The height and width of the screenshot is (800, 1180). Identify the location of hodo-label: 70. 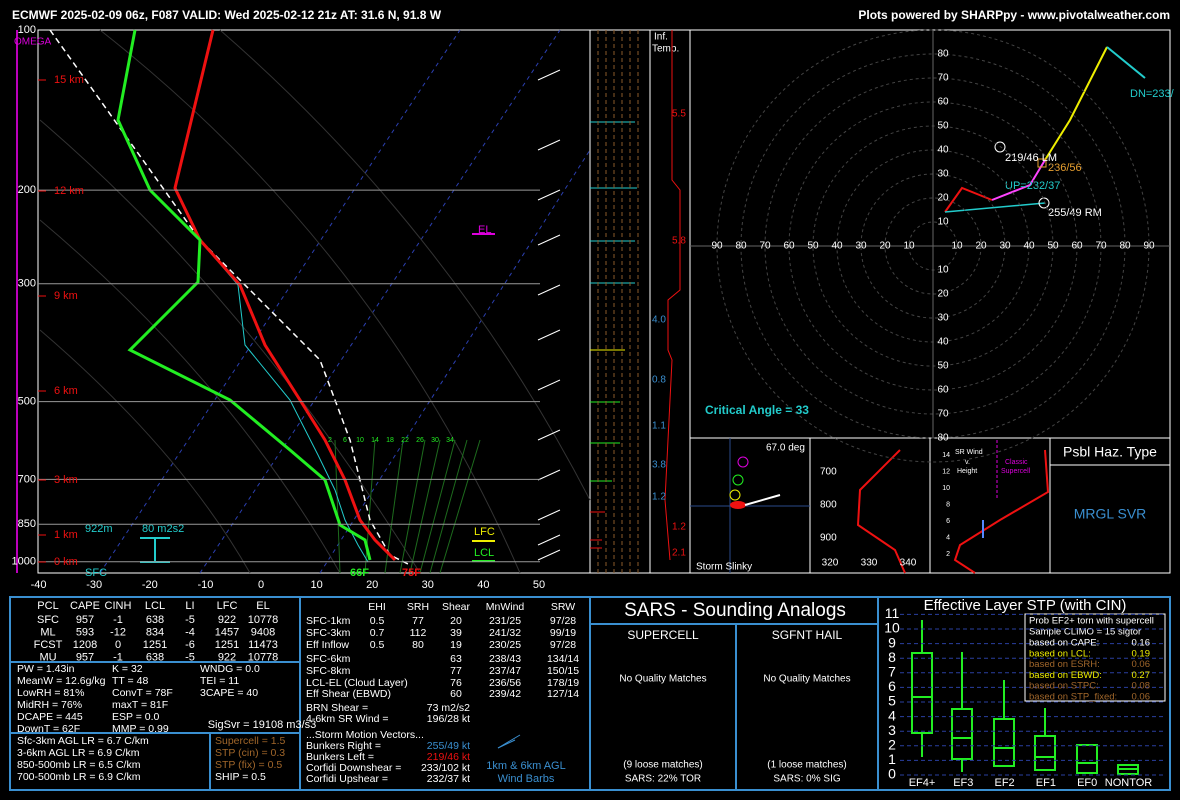
(1101, 246).